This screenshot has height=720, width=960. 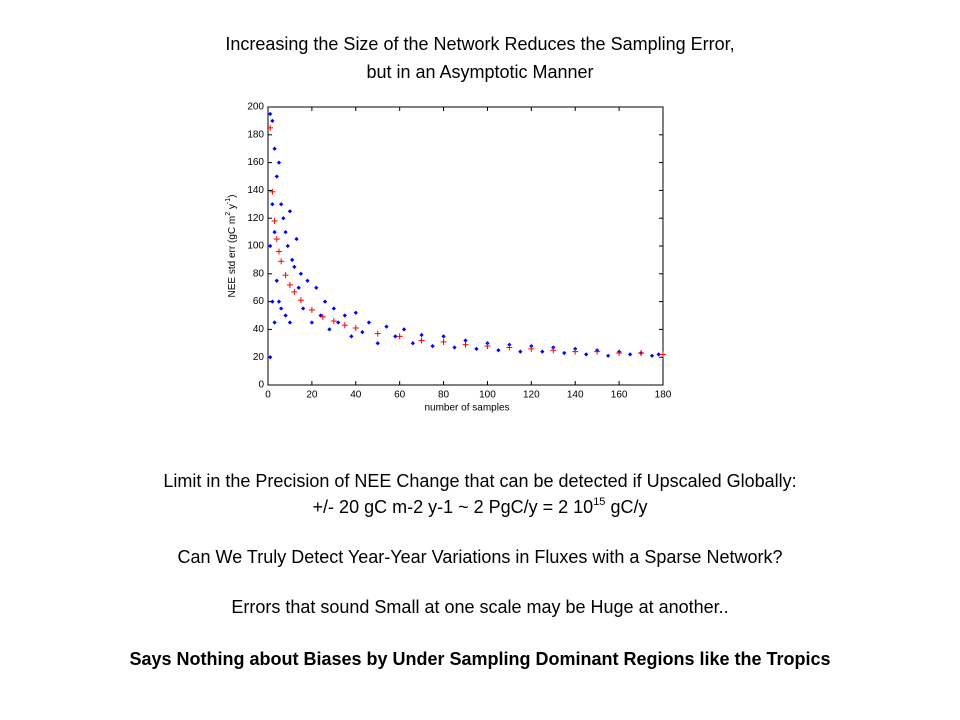 I want to click on x-tick-label: 20, so click(x=312, y=395).